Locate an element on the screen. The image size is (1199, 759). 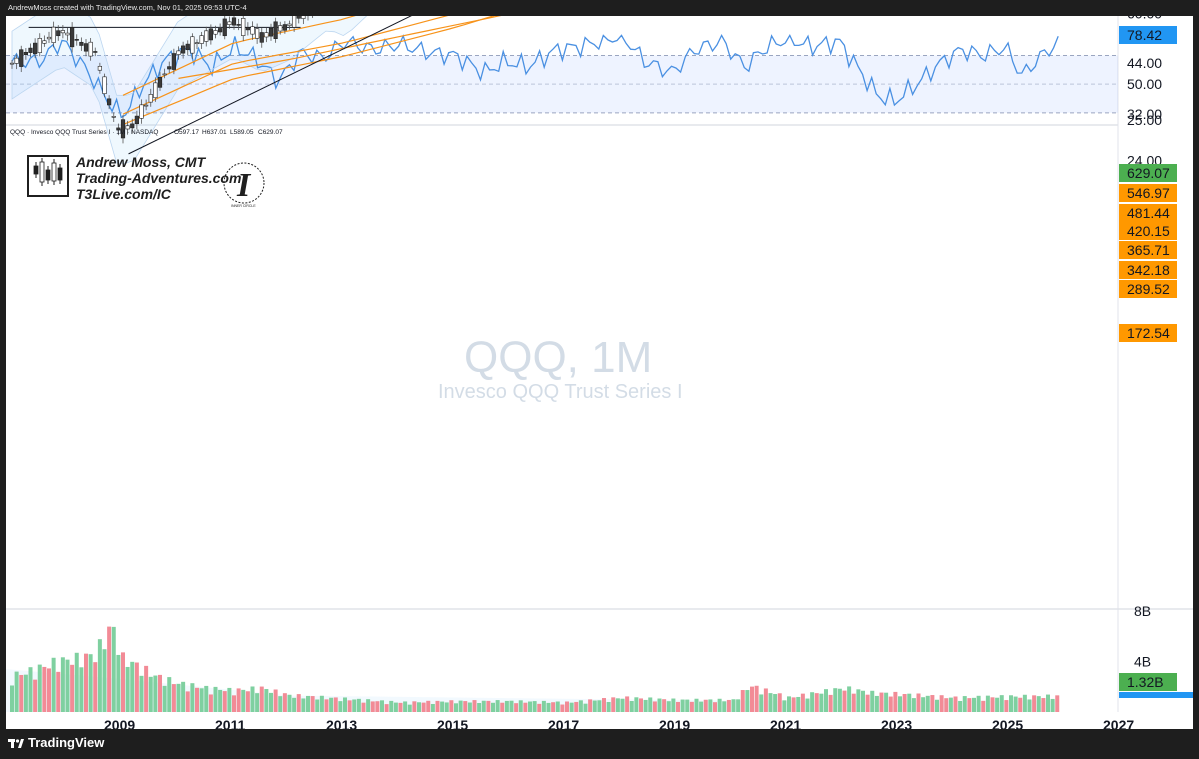
author-name: Andrew Moss, CMT is located at coordinates (141, 162).